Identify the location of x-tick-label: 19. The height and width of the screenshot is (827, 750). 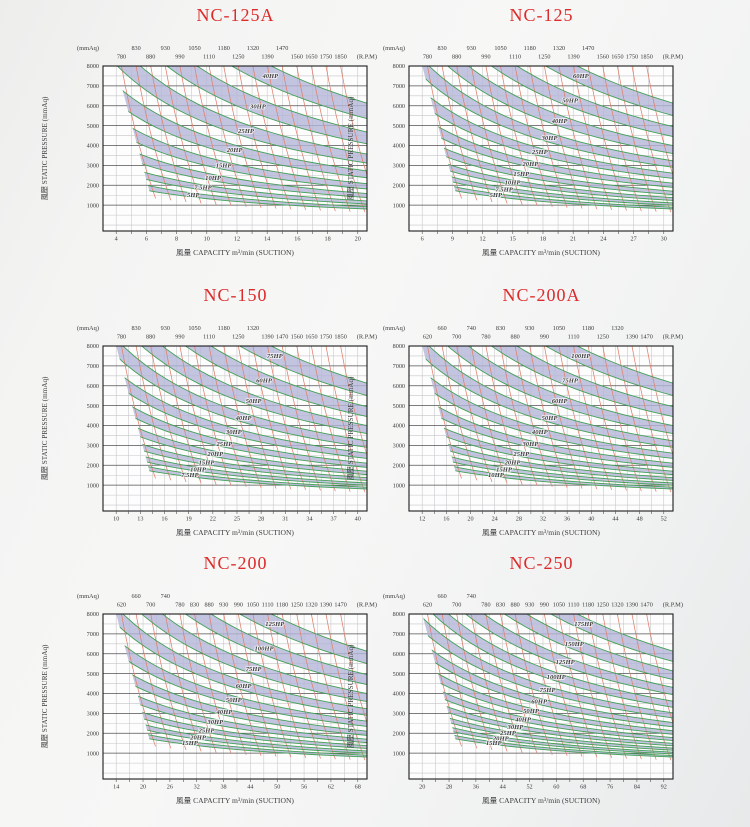
(189, 519).